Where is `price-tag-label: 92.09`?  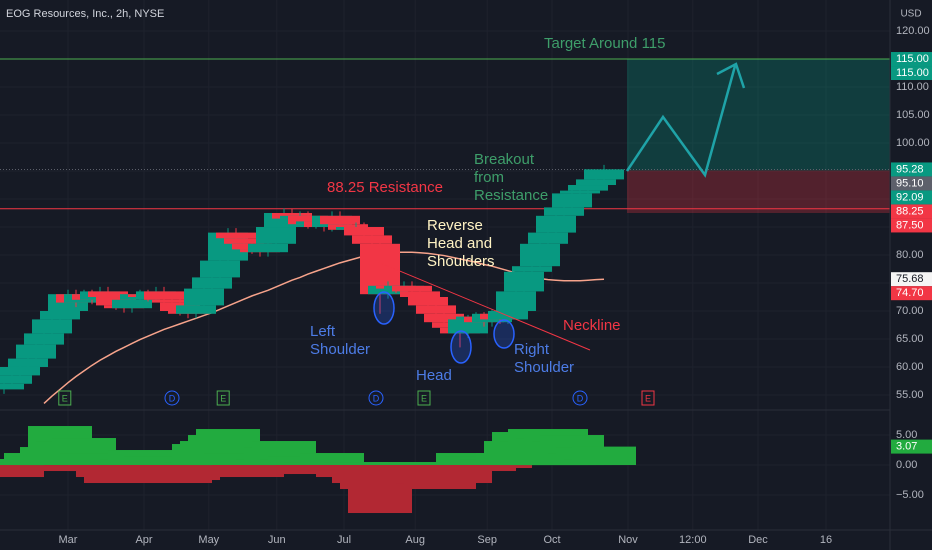 price-tag-label: 92.09 is located at coordinates (910, 197).